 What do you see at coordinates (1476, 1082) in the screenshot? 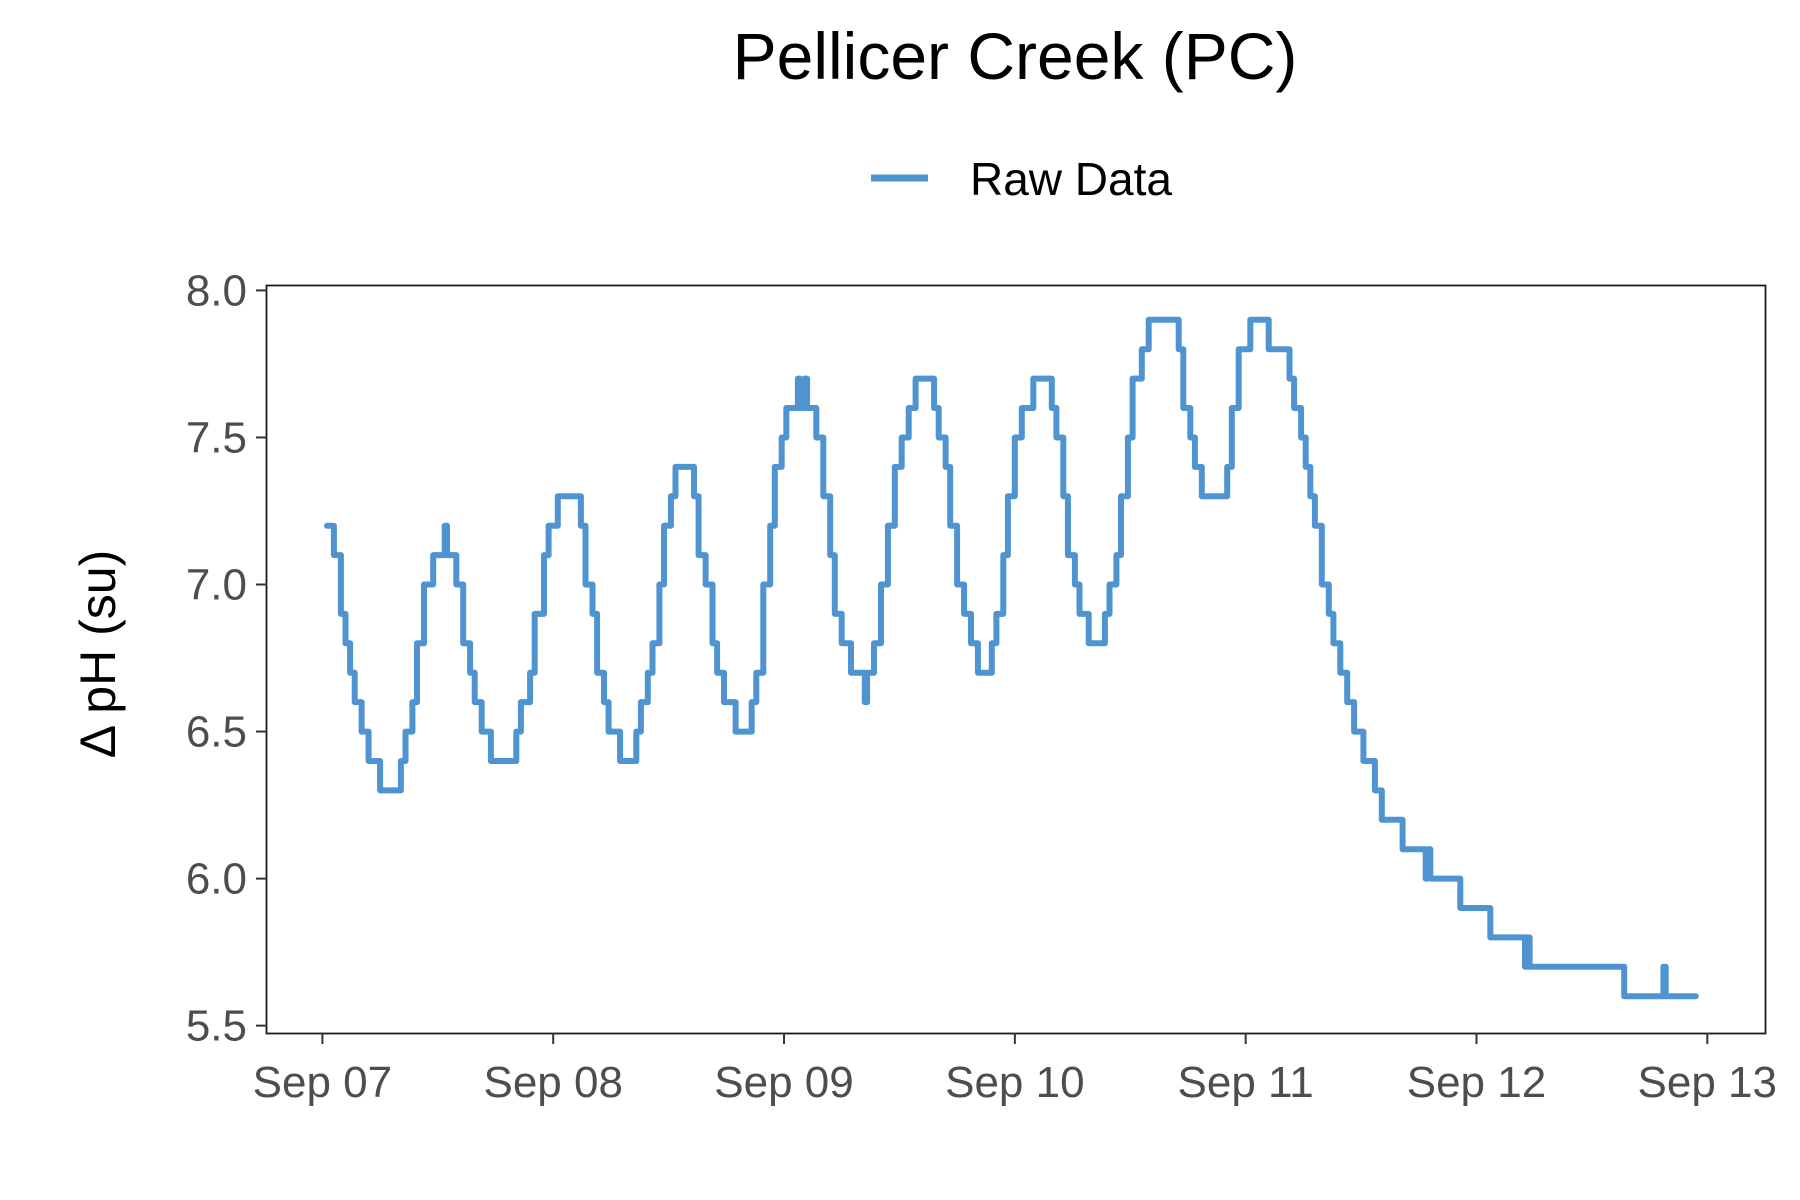
I see `x-tick-label: Sep 12` at bounding box center [1476, 1082].